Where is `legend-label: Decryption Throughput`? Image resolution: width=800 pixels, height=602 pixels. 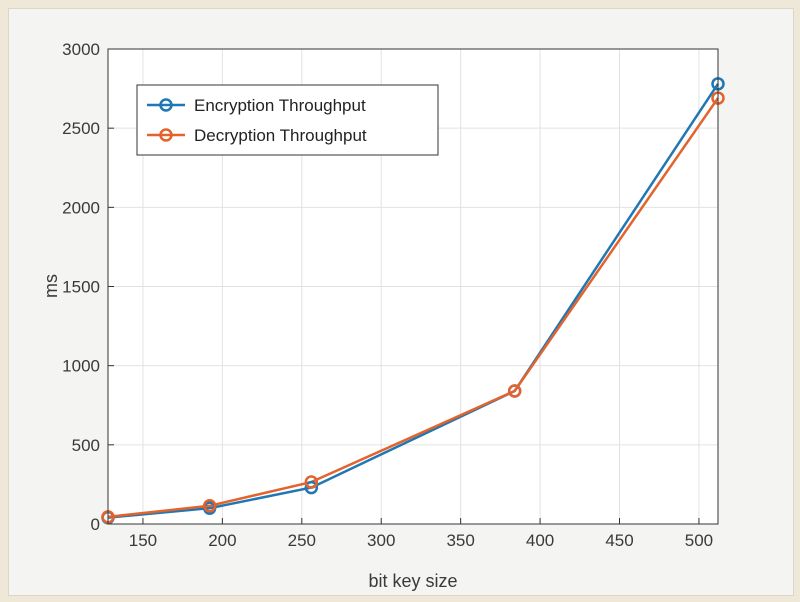
legend-label: Decryption Throughput is located at coordinates (280, 135).